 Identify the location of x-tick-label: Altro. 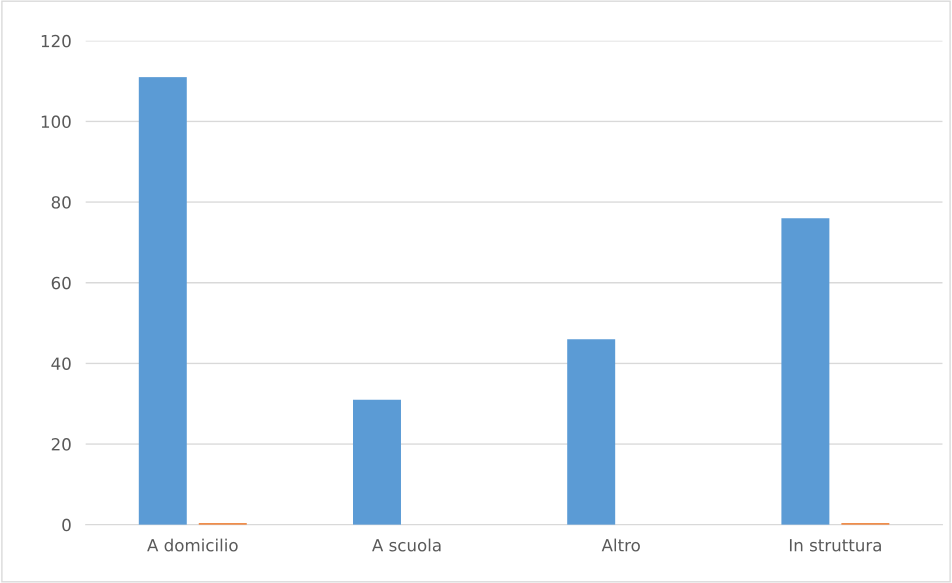
(621, 545).